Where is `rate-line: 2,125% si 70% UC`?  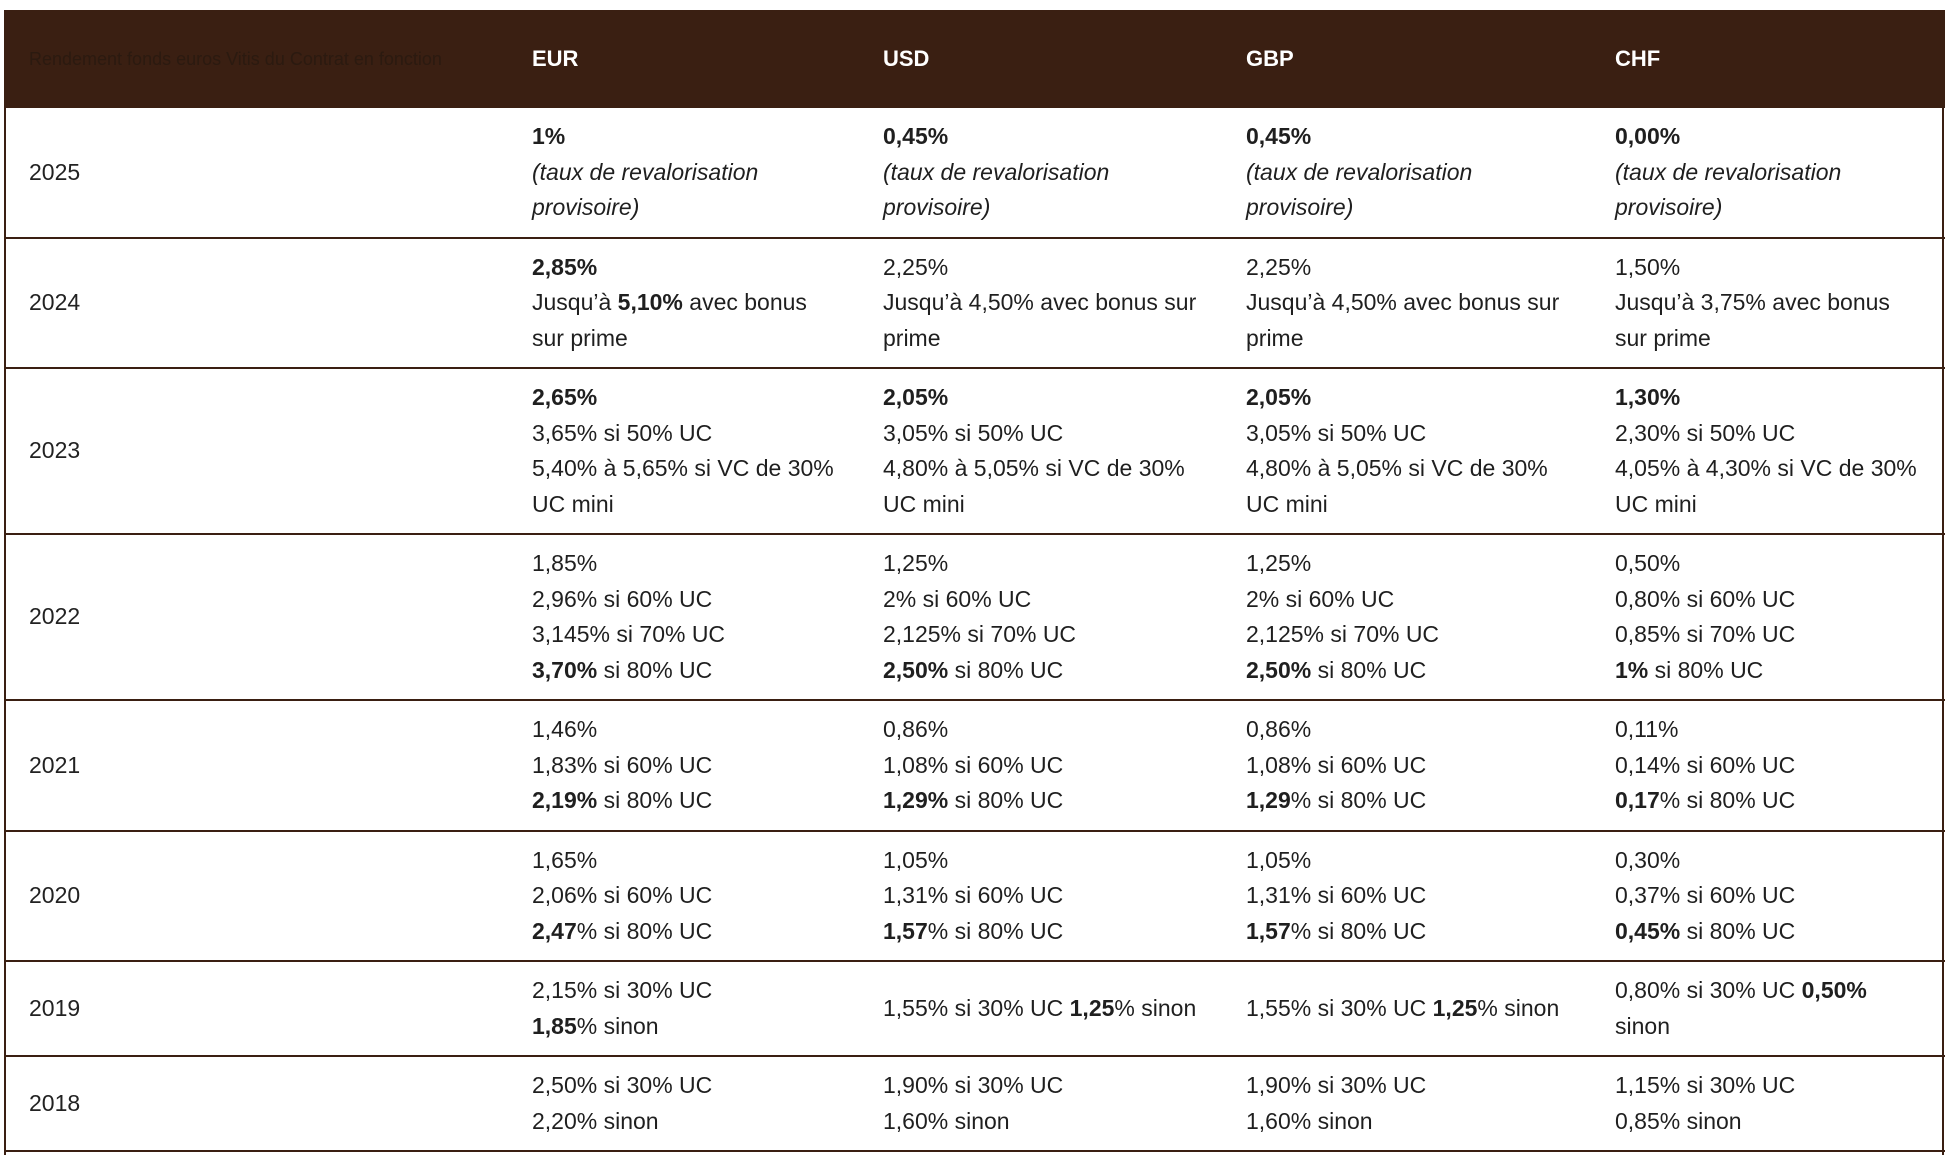 rate-line: 2,125% si 70% UC is located at coordinates (1042, 635).